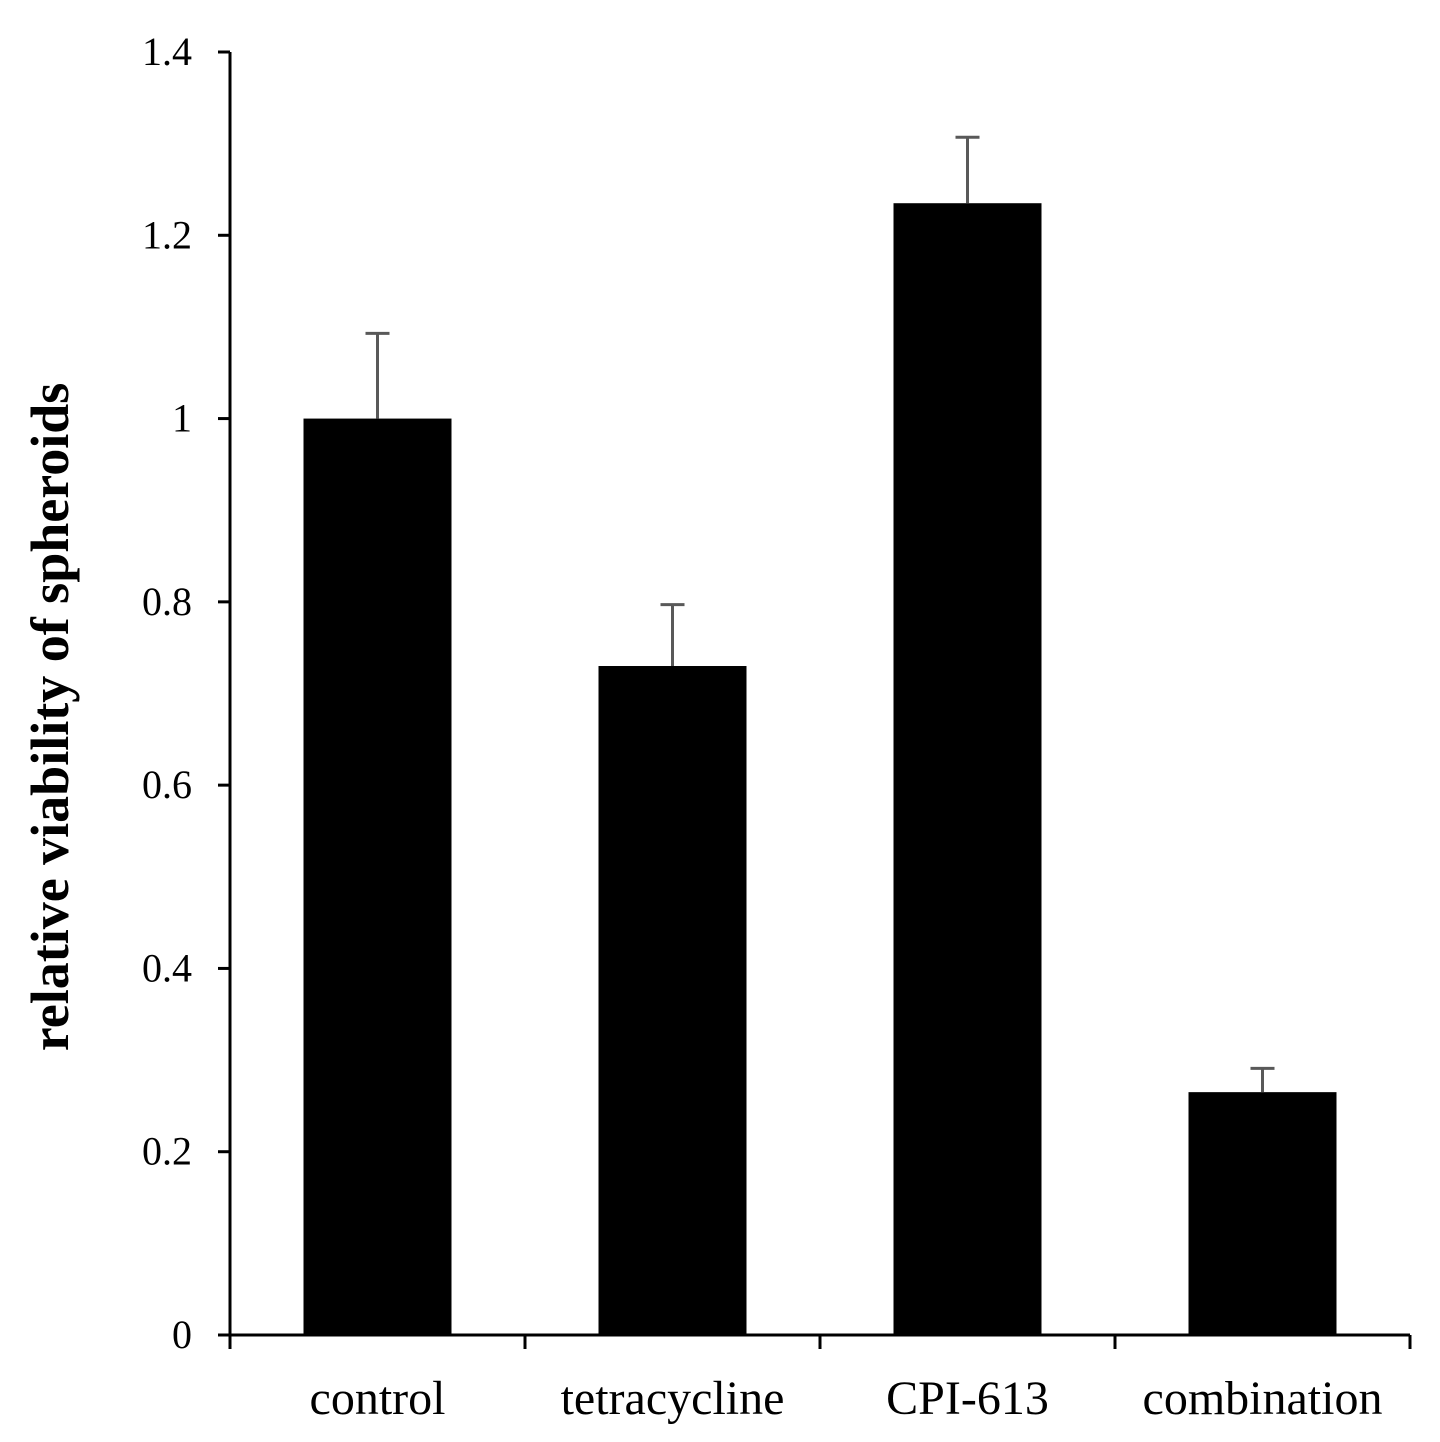  I want to click on y-tick-label: 0.2, so click(167, 1151).